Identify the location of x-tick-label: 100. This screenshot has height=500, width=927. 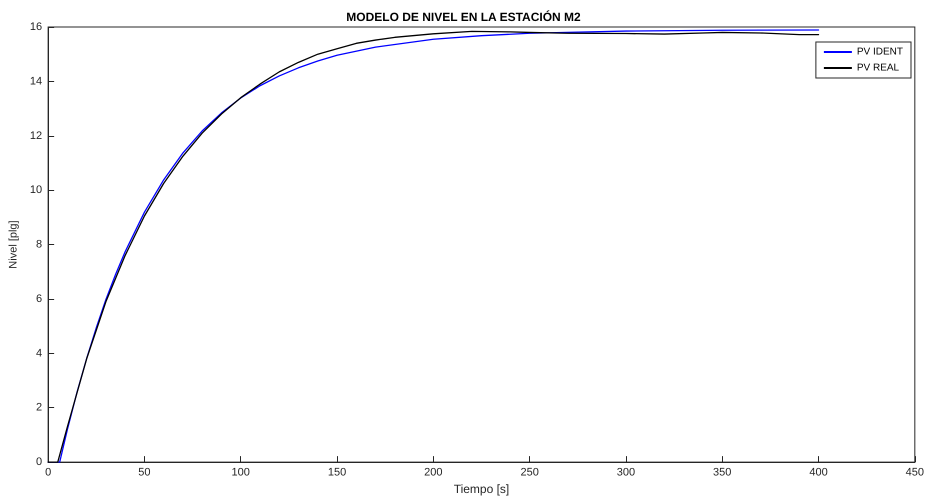
(241, 472).